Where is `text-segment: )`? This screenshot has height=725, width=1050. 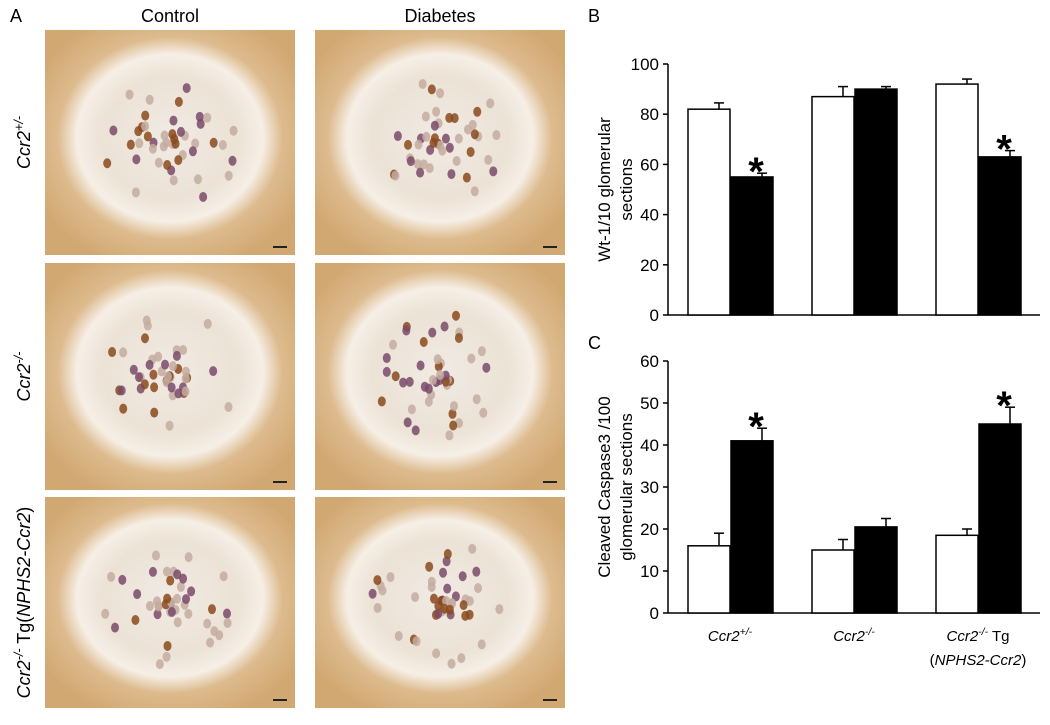 text-segment: ) is located at coordinates (24, 510).